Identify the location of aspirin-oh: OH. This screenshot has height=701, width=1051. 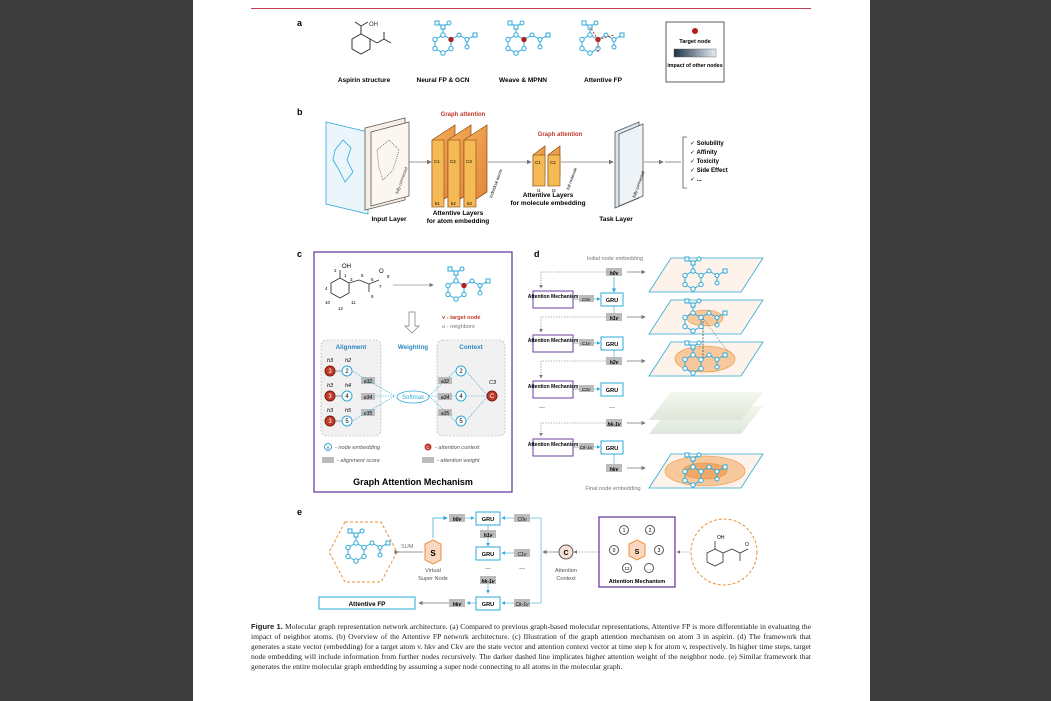
(373, 25).